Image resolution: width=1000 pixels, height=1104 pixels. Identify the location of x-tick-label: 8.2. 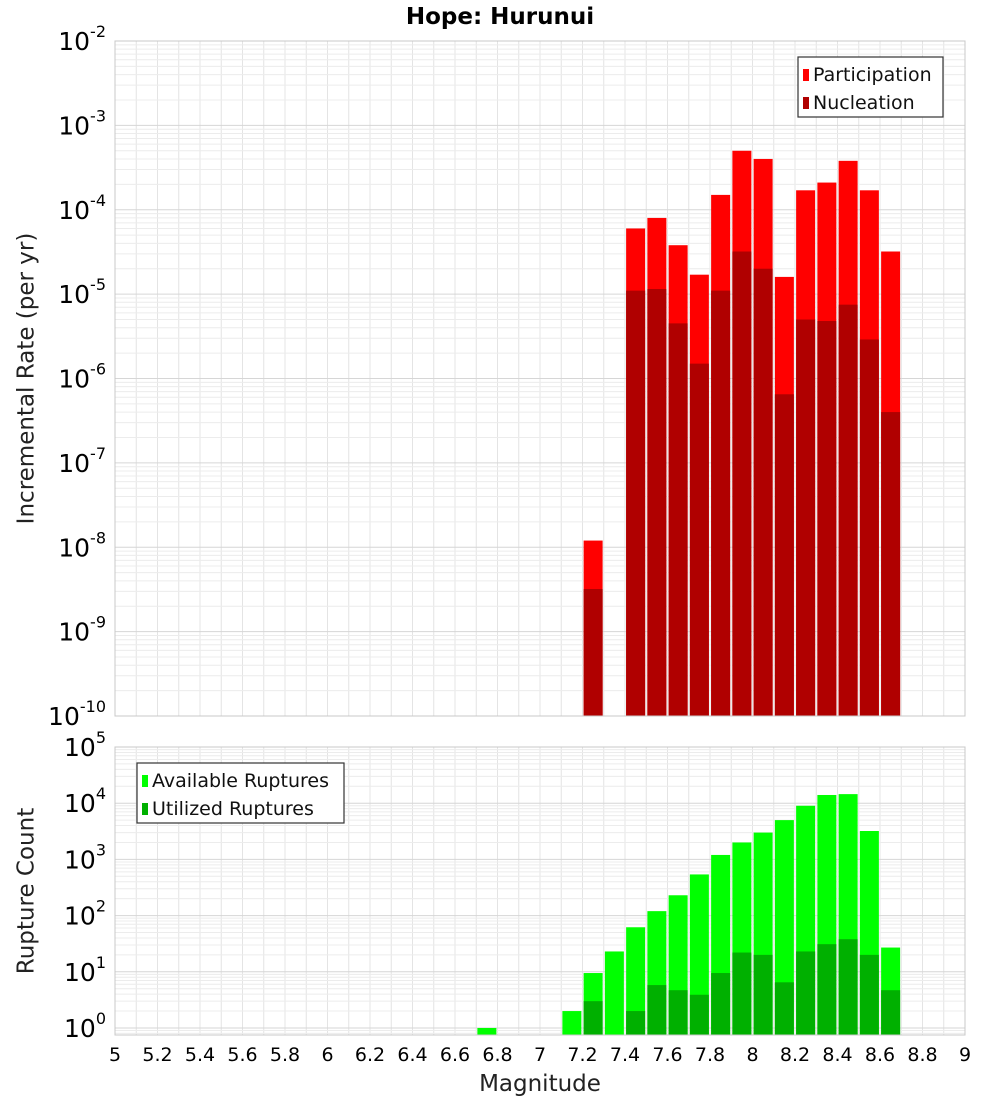
(795, 1055).